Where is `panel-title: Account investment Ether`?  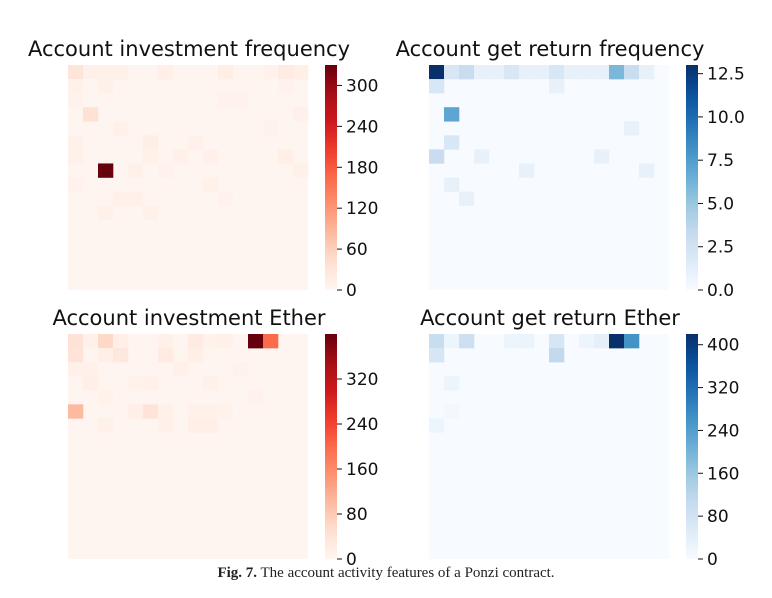 panel-title: Account investment Ether is located at coordinates (188, 318).